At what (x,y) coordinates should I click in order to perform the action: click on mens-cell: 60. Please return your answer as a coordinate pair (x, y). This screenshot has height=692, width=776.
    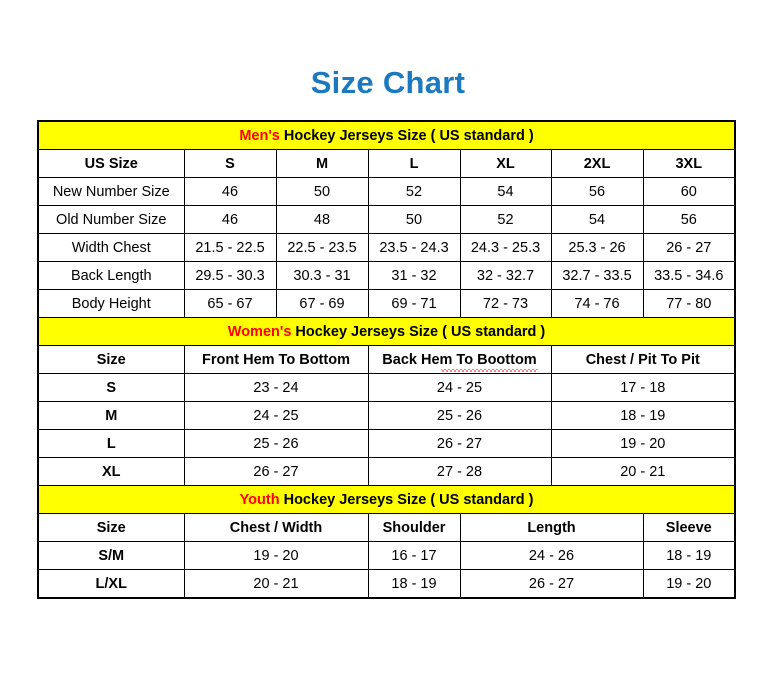
    Looking at the image, I should click on (689, 191).